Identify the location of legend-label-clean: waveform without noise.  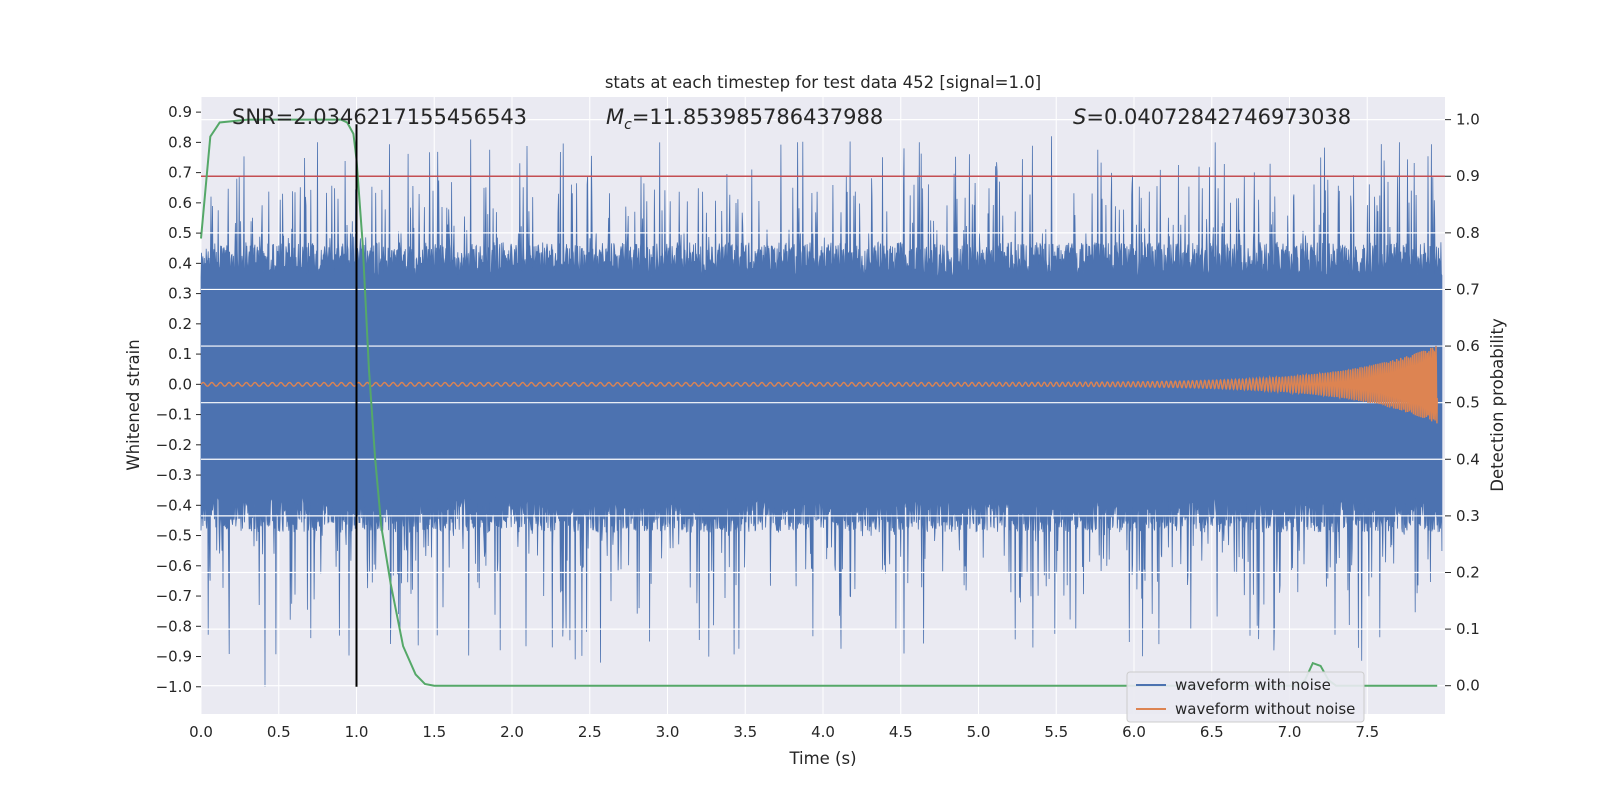
(1265, 709).